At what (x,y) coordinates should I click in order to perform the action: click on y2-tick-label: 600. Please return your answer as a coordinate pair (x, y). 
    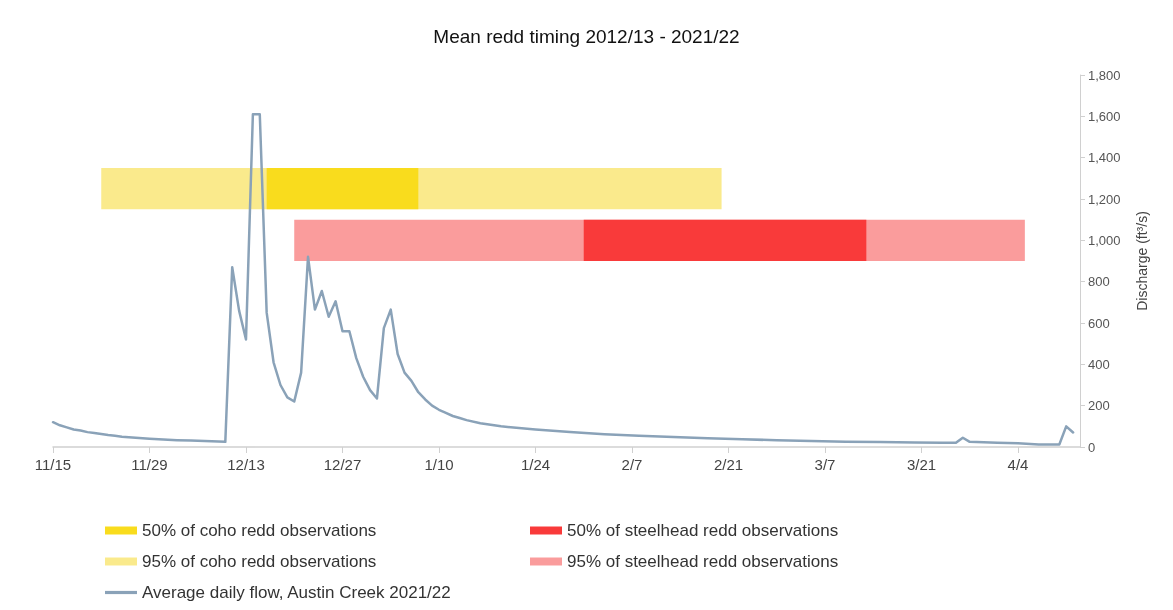
    Looking at the image, I should click on (1099, 323).